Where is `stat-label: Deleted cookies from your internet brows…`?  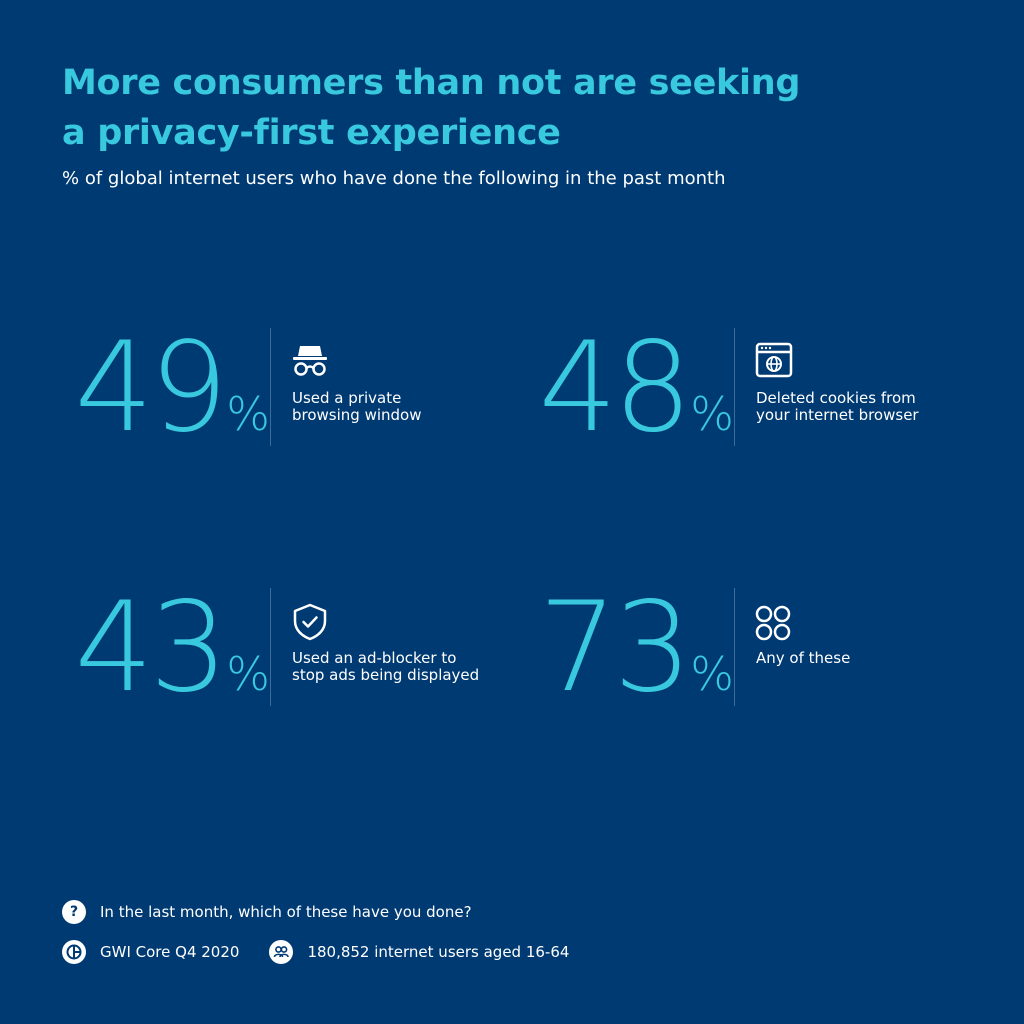 stat-label: Deleted cookies from your internet brows… is located at coordinates (866, 407).